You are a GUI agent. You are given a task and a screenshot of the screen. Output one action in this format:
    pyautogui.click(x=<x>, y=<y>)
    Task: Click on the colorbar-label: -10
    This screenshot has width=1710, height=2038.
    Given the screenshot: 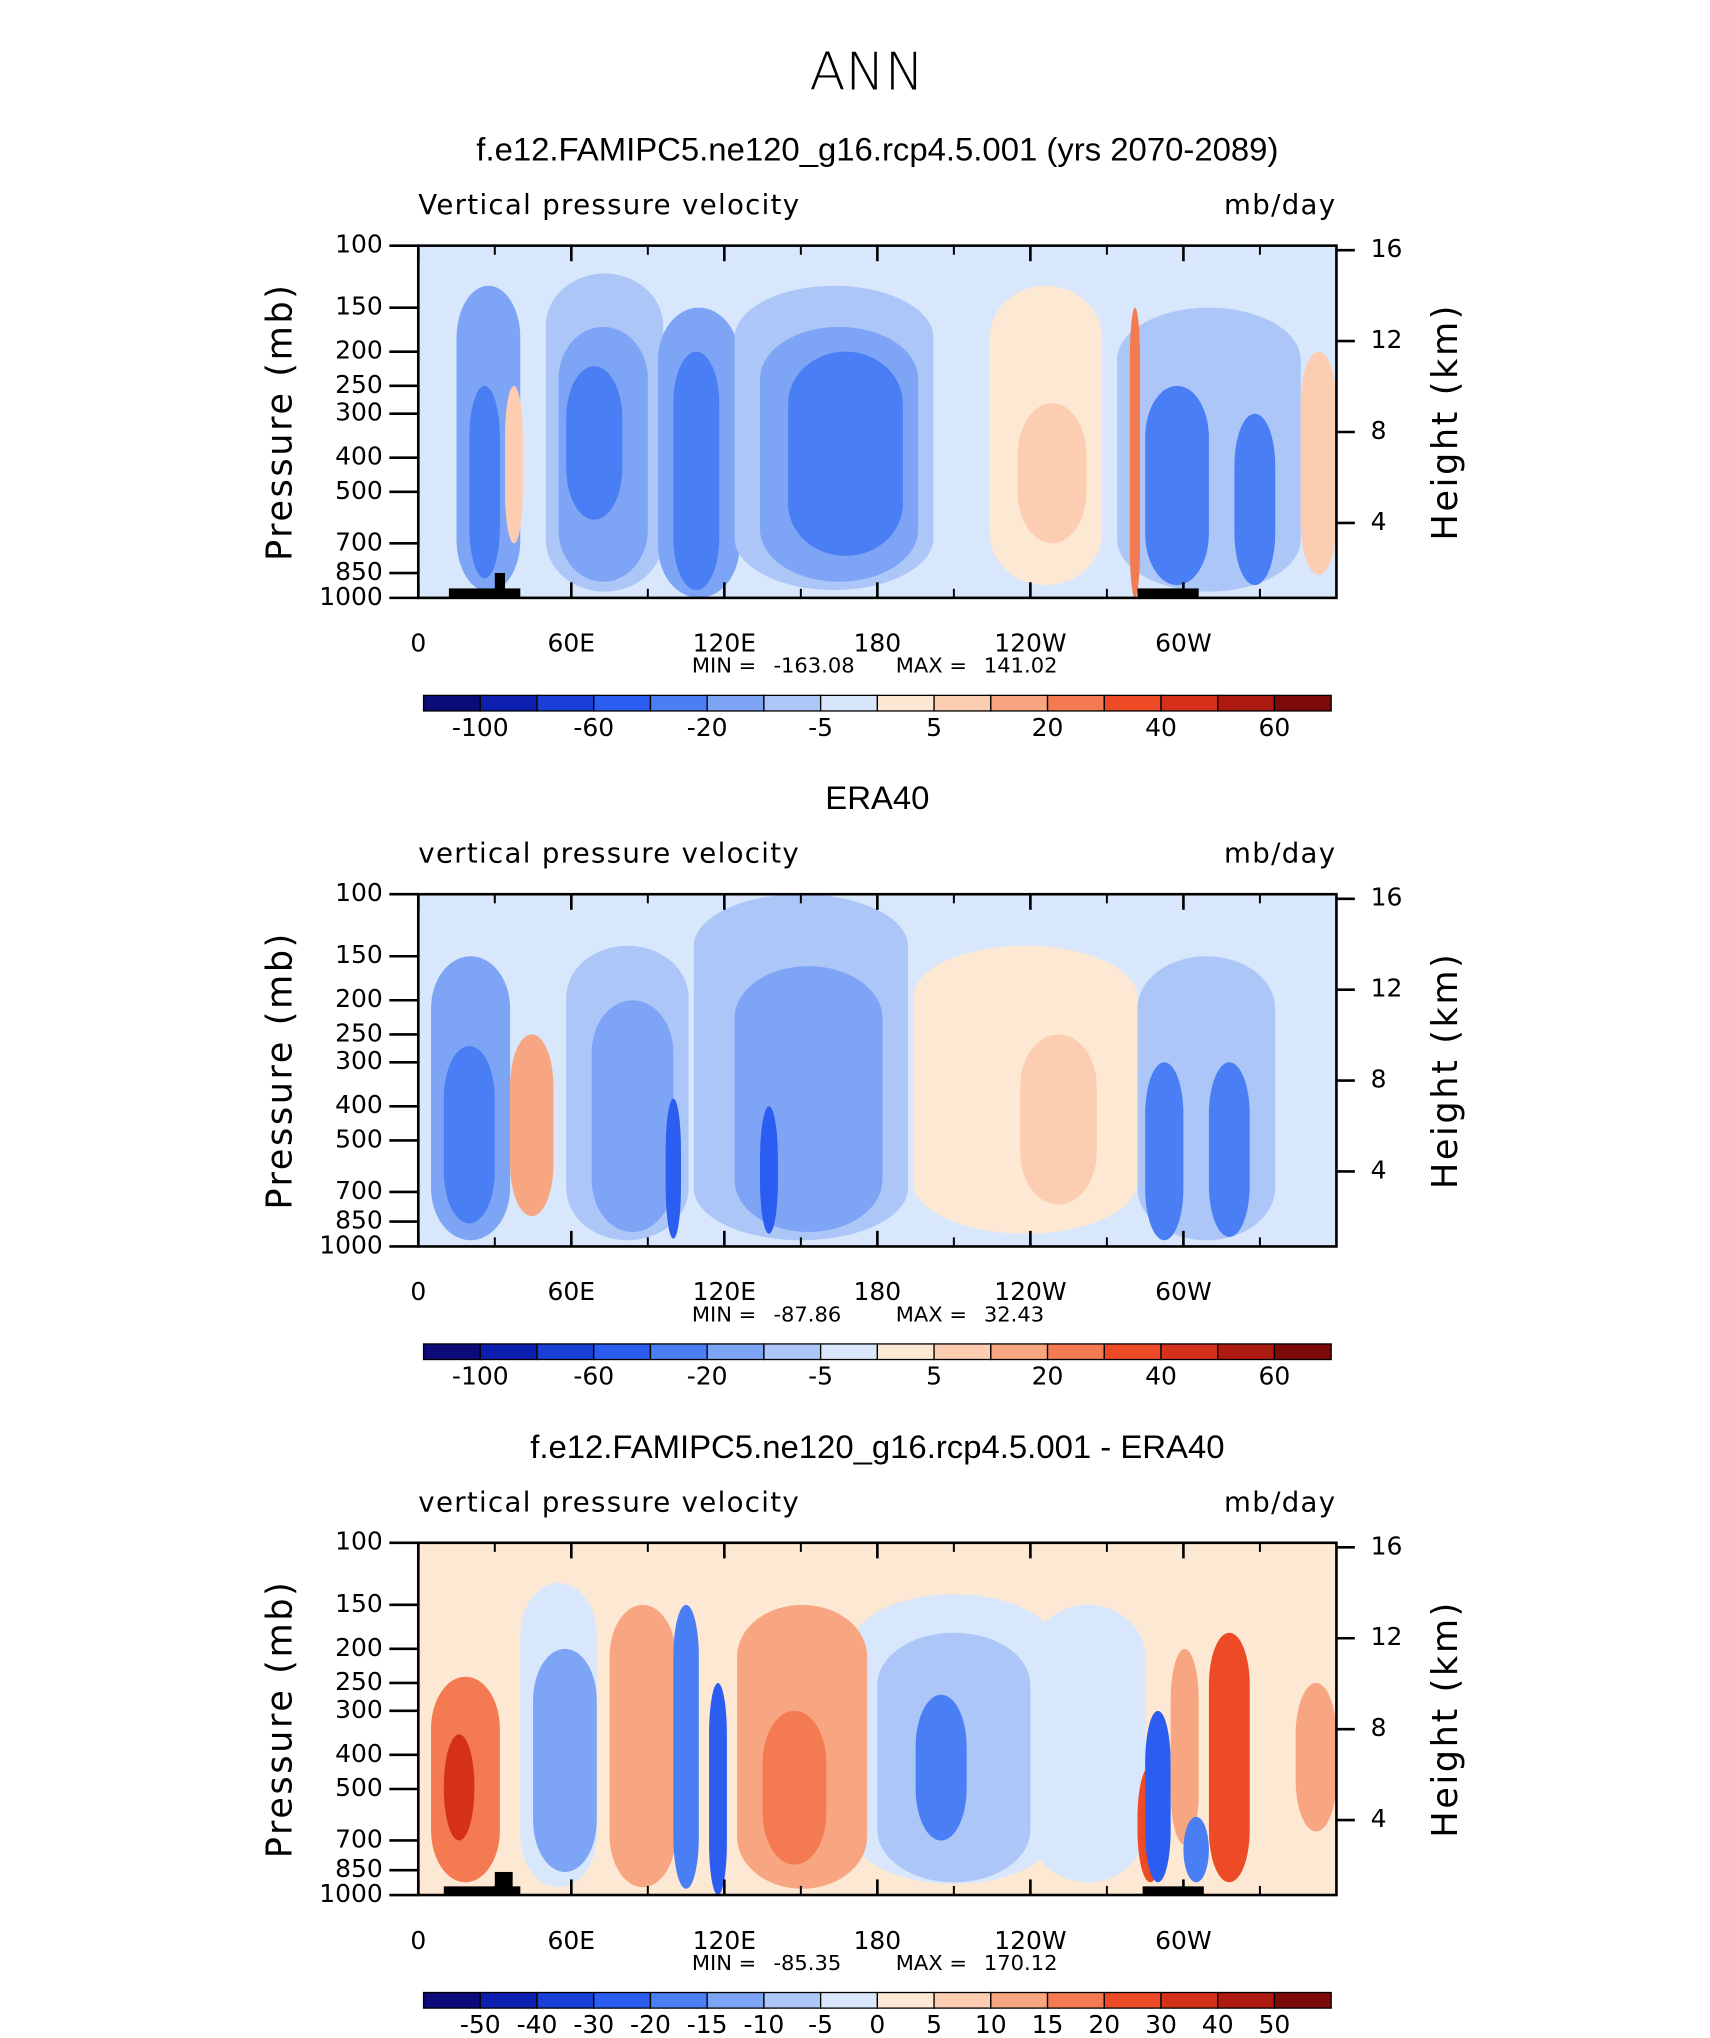 What is the action you would take?
    pyautogui.click(x=764, y=2024)
    